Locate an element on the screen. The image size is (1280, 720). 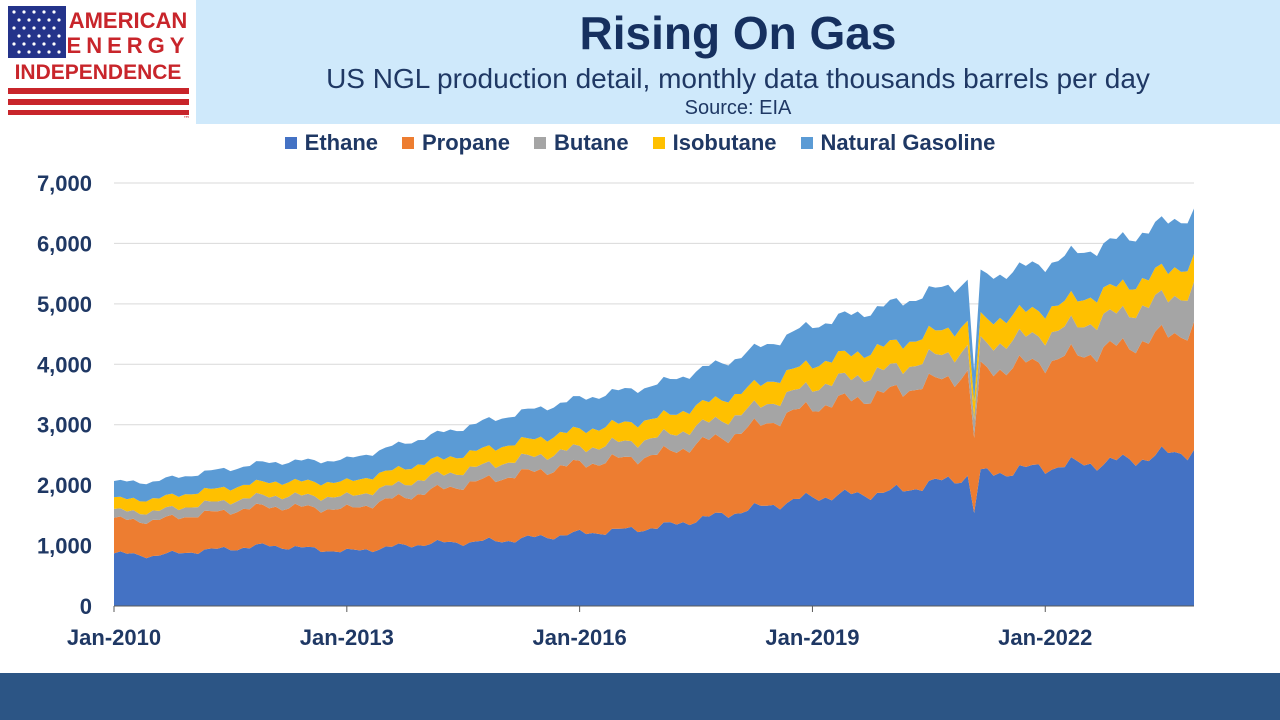
legend-item: Natural Gasoline is located at coordinates (898, 143).